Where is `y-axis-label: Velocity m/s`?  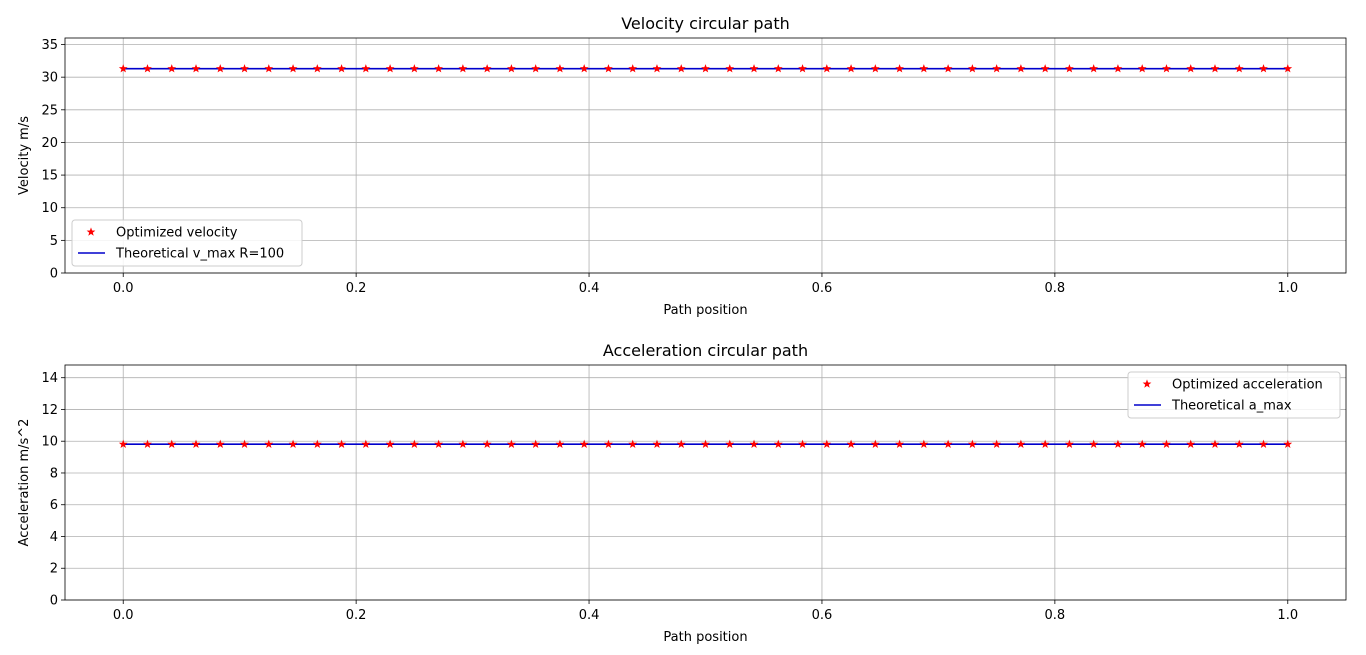
y-axis-label: Velocity m/s is located at coordinates (24, 155).